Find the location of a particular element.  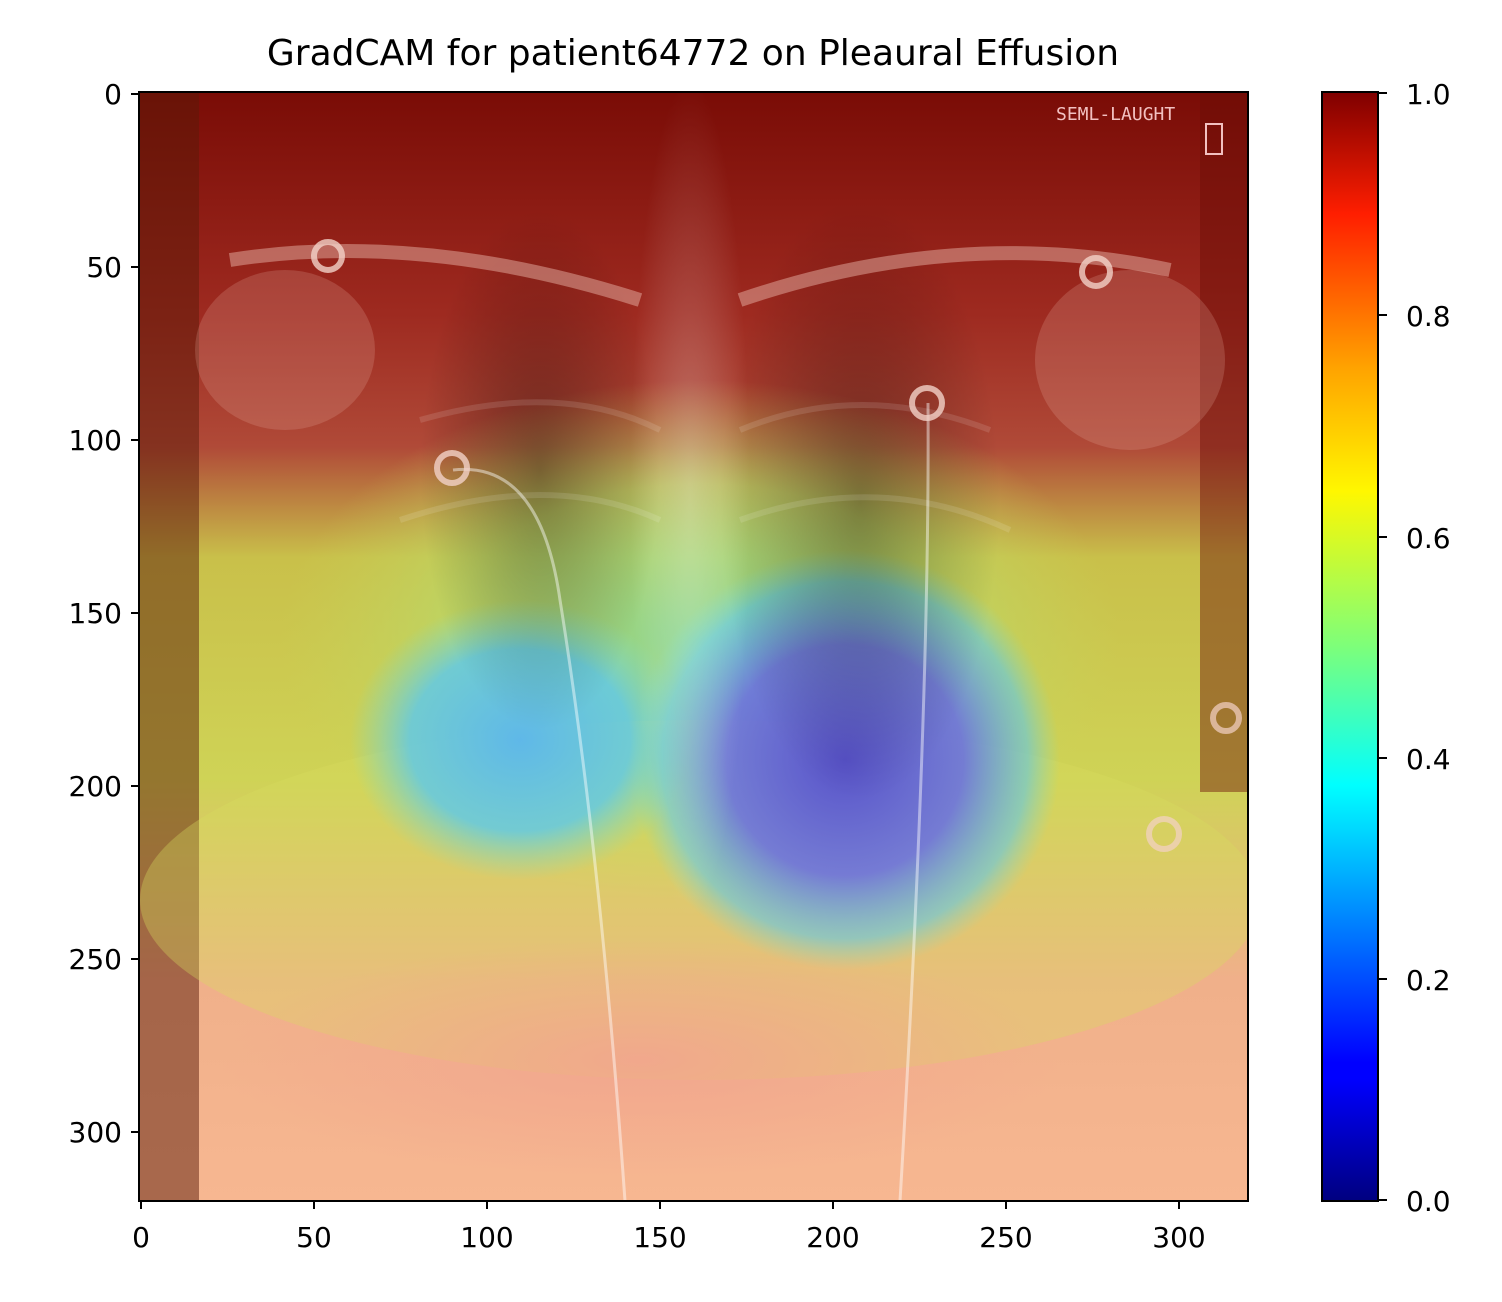

colorbar-tick-label: 0.4 is located at coordinates (1428, 759).